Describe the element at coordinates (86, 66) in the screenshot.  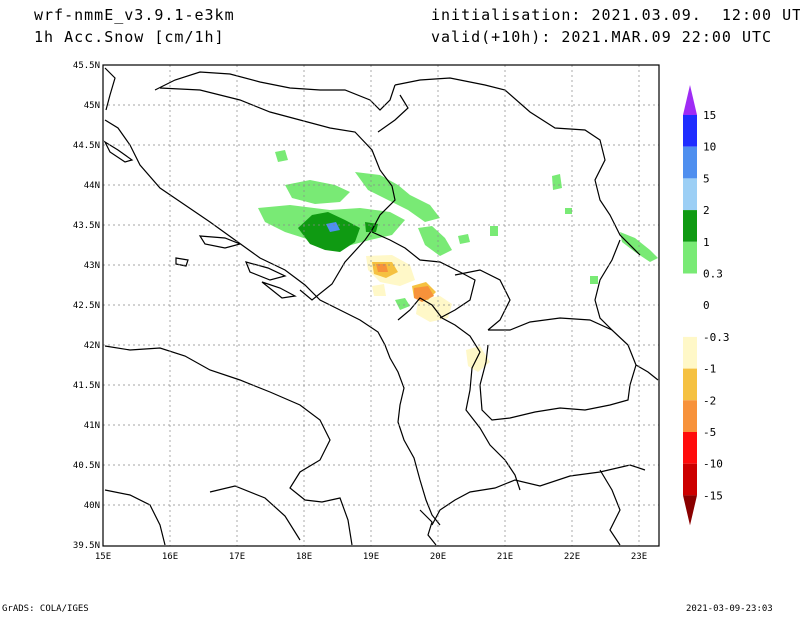
I see `lat-tick-label: 45.5N` at that location.